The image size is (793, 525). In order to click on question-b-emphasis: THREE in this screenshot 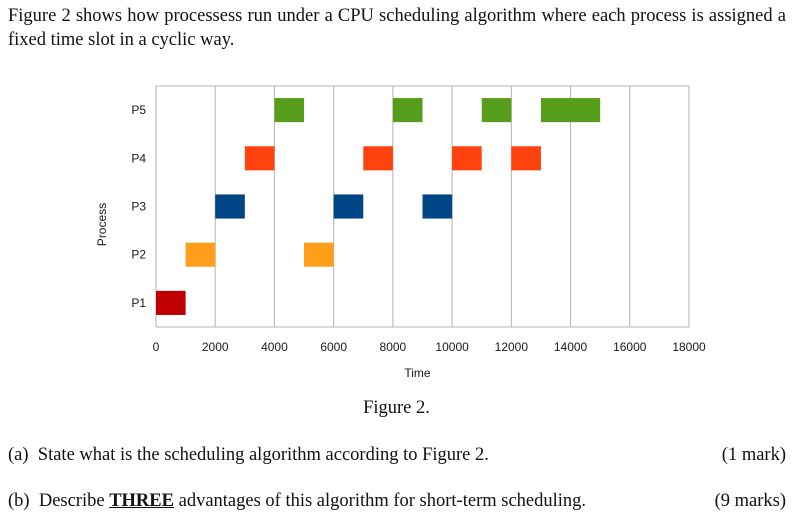, I will do `click(141, 501)`.